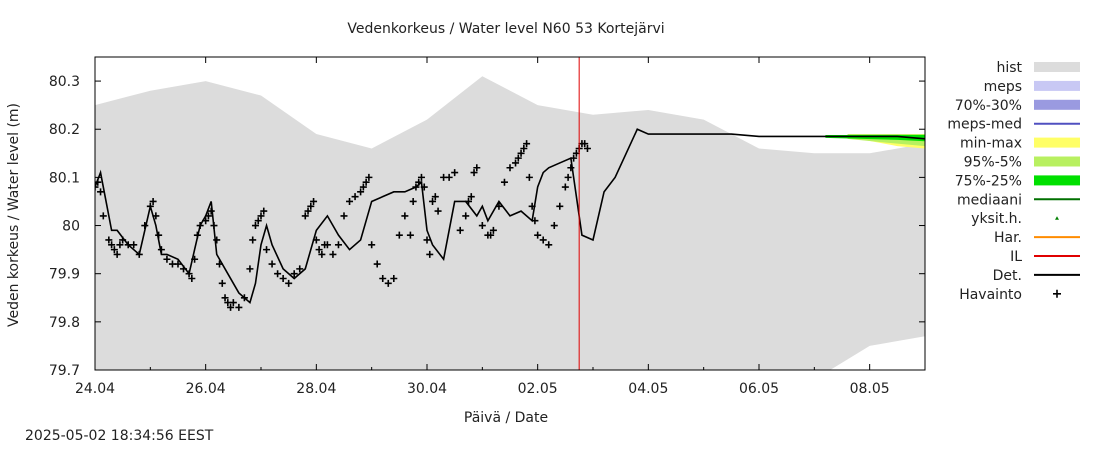  Describe the element at coordinates (427, 389) in the screenshot. I see `x-tick-label: 30.04` at that location.